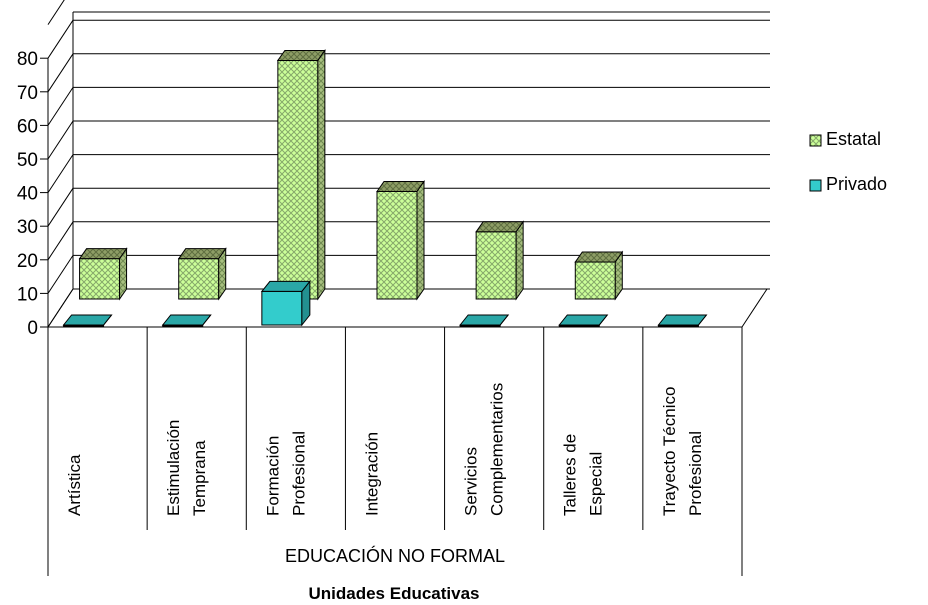 The width and height of the screenshot is (928, 605). I want to click on y-tick-label: 10, so click(27, 294).